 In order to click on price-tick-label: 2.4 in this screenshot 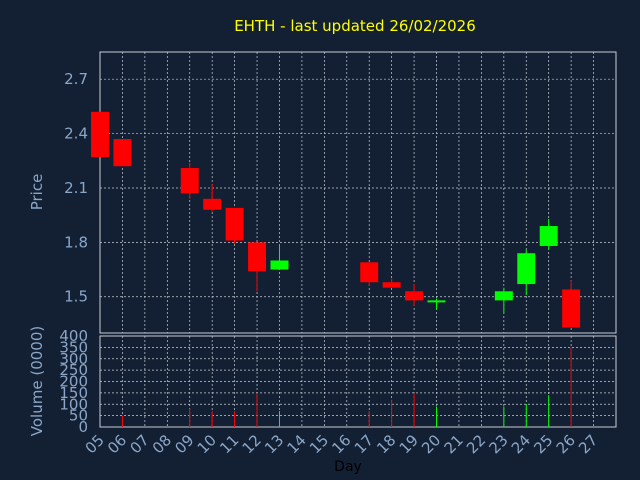, I will do `click(76, 134)`.